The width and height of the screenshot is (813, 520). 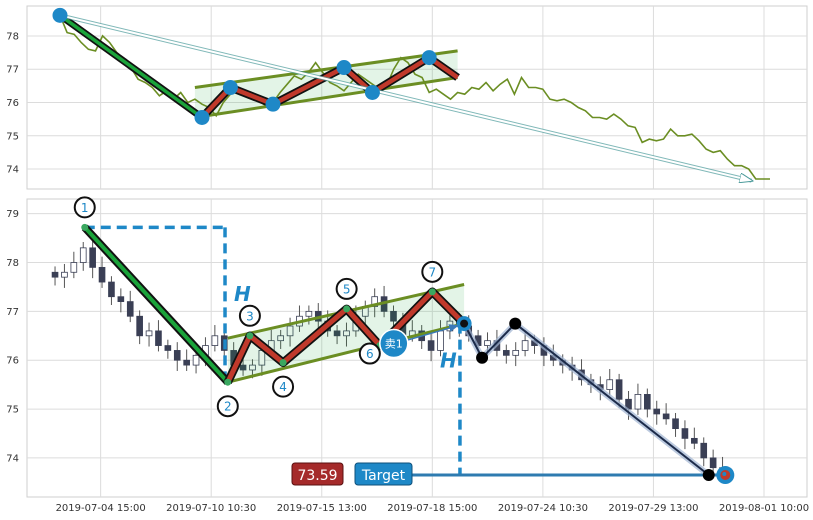 What do you see at coordinates (724, 474) in the screenshot?
I see `main-target-marker-core` at bounding box center [724, 474].